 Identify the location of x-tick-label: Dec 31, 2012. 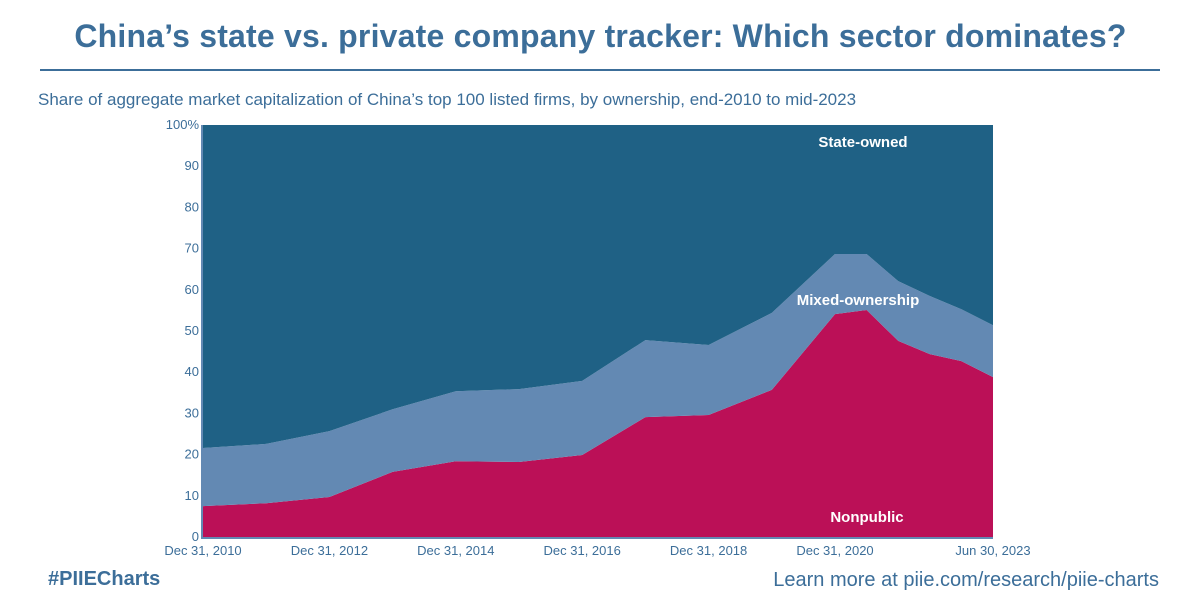
(329, 550).